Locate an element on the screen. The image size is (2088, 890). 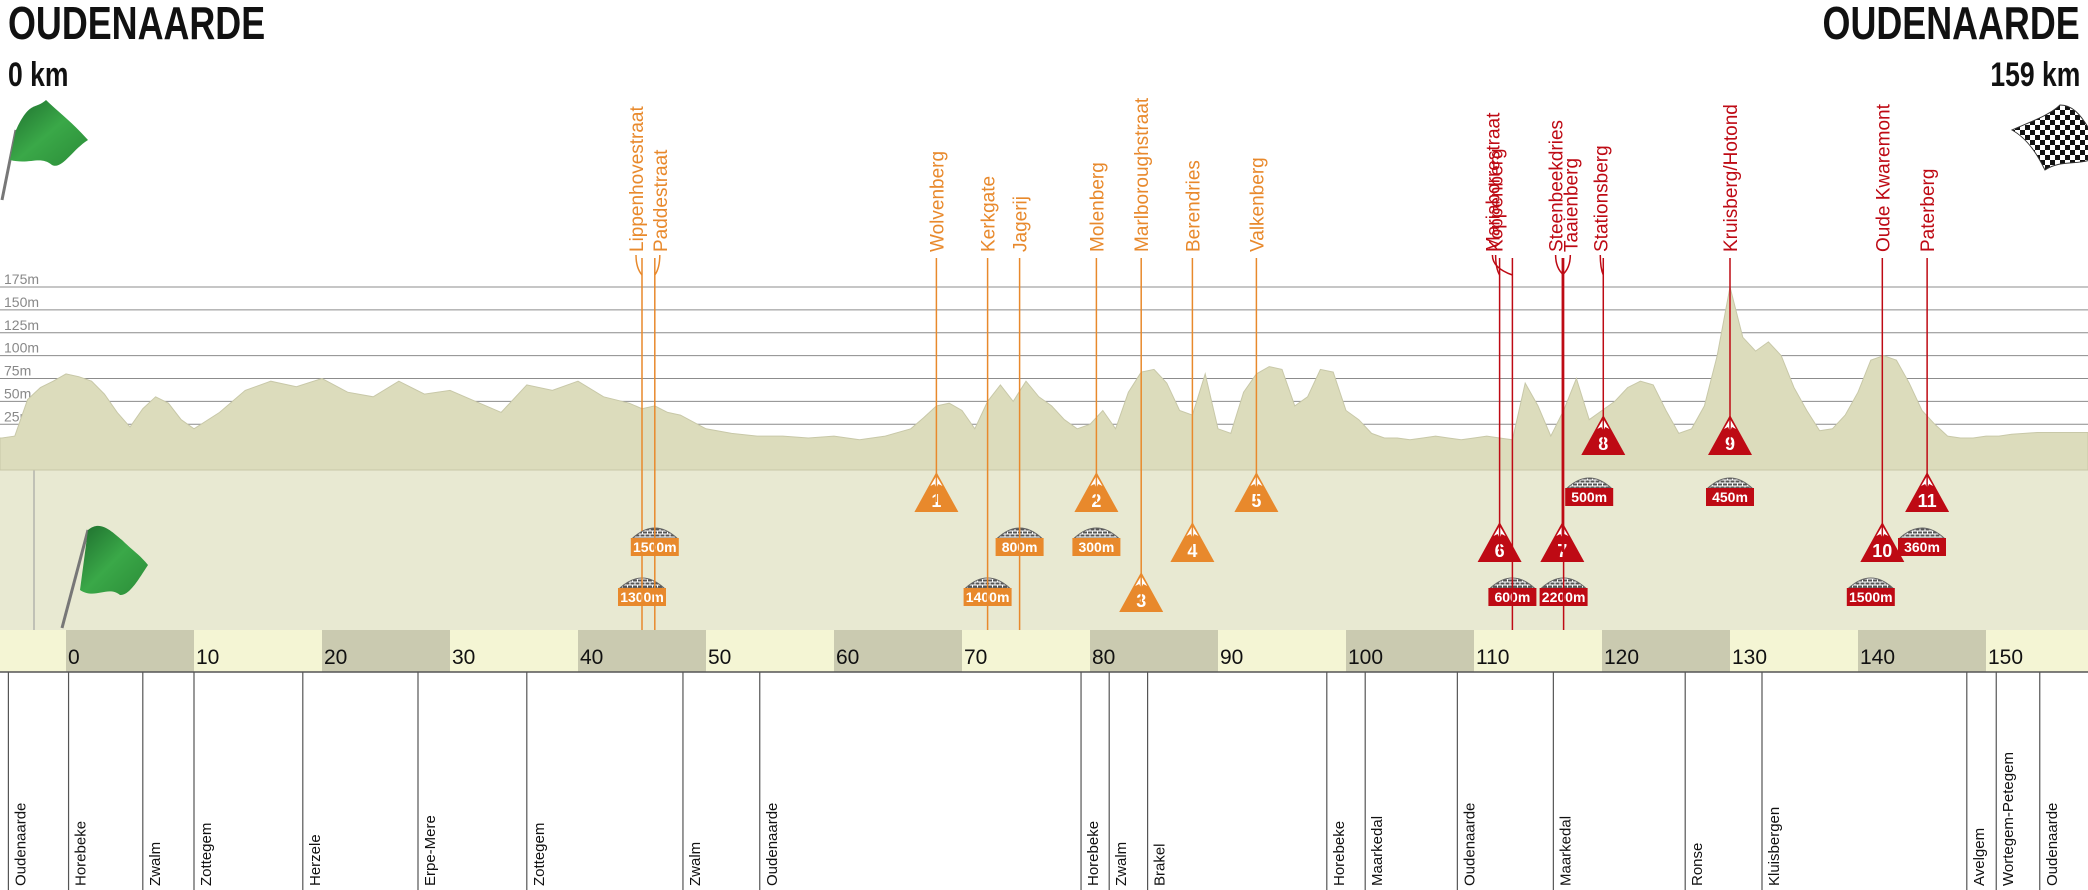
sector-length: 450m is located at coordinates (1730, 497).